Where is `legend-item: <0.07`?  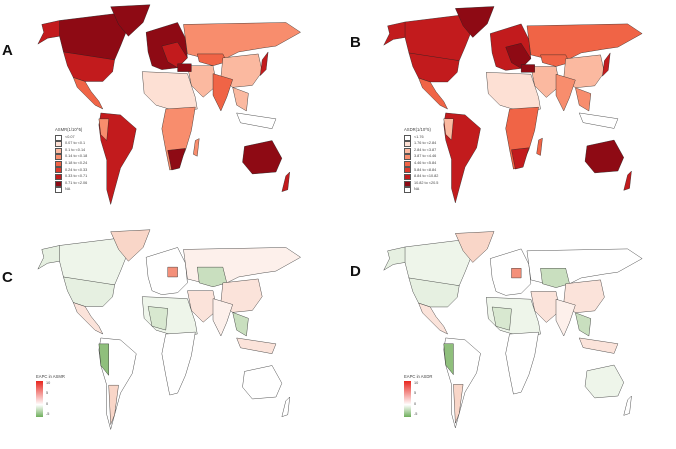 legend-item: <0.07 is located at coordinates (71, 137).